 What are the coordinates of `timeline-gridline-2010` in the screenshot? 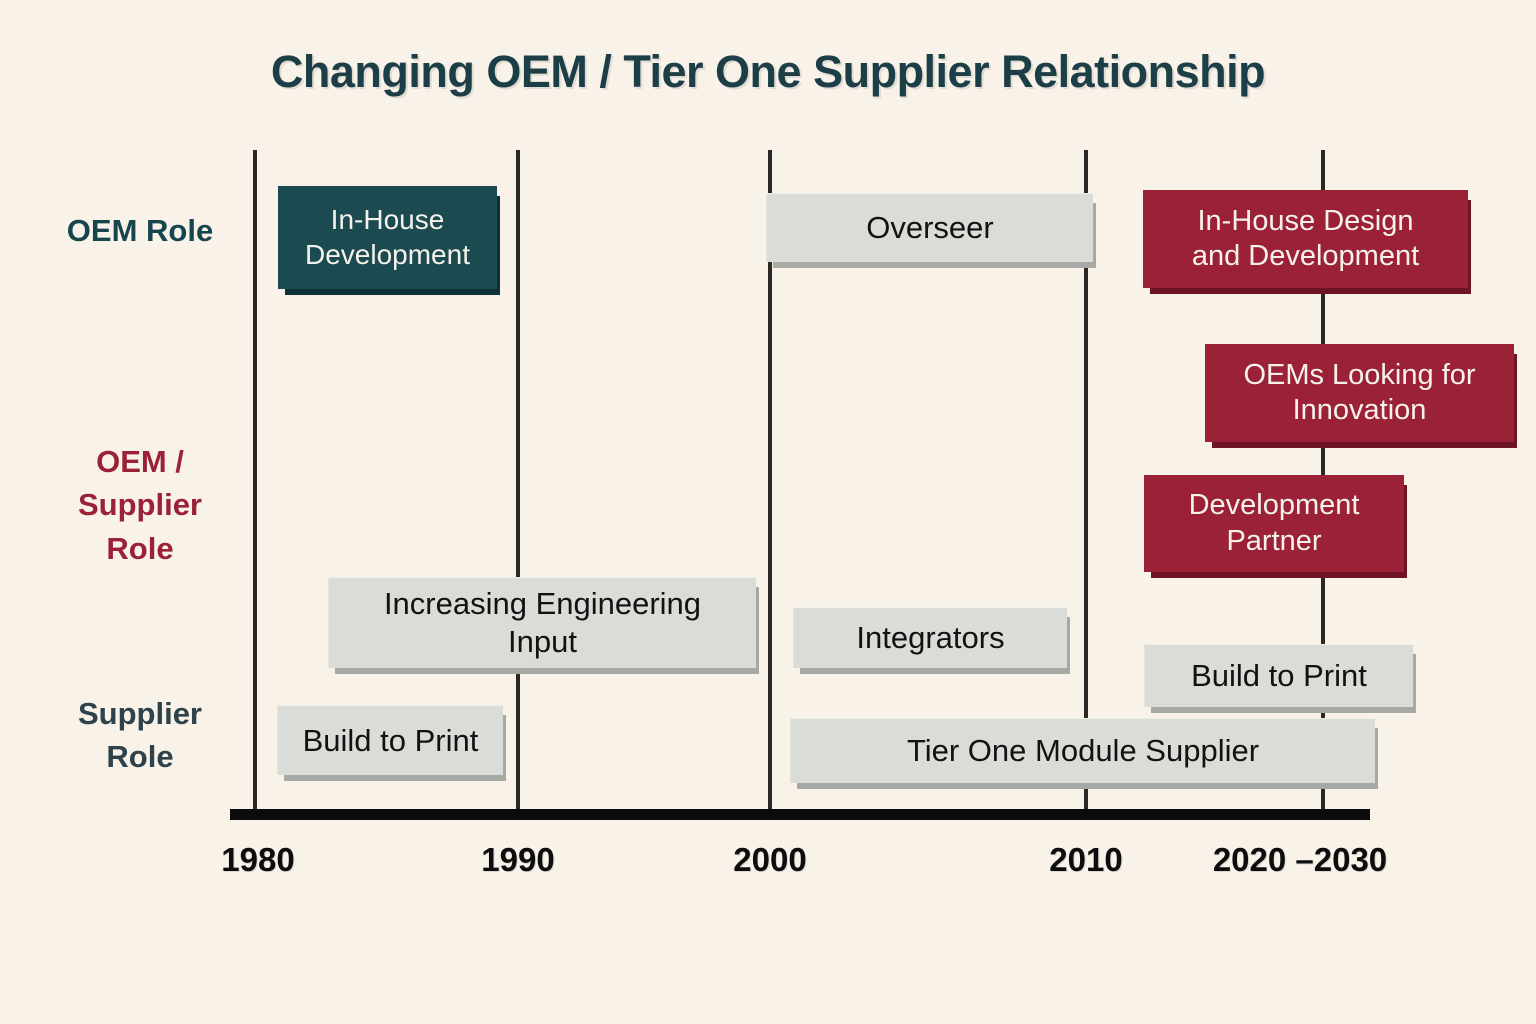 It's located at (1086, 485).